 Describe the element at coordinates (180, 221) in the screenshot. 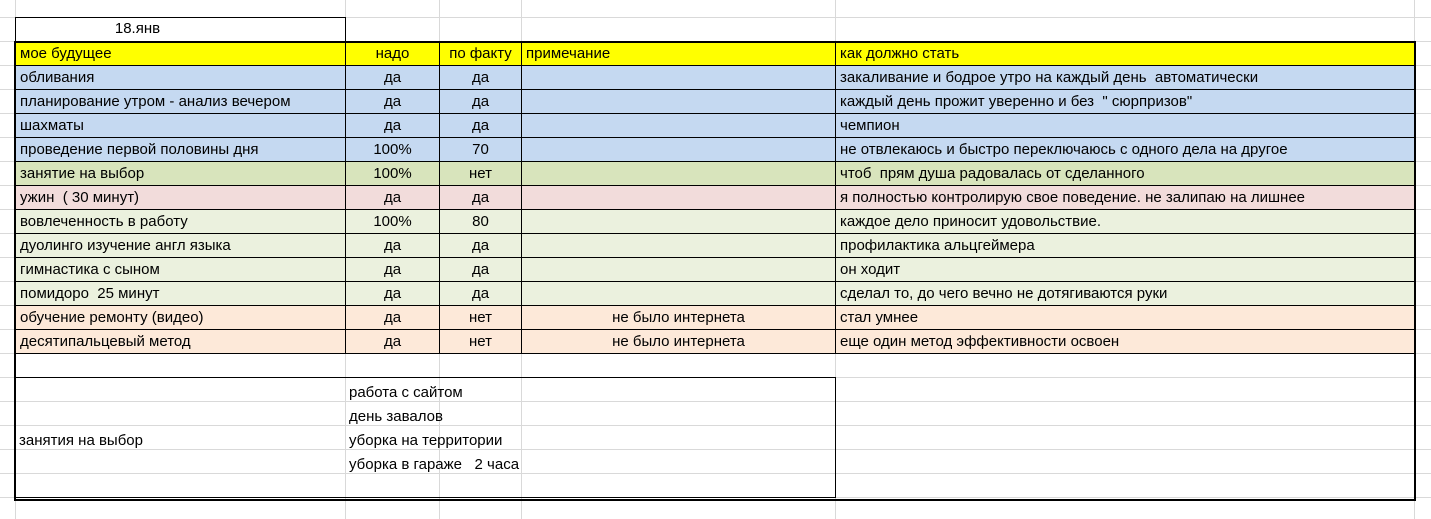

I see `cell: вовлеченность в работу` at that location.